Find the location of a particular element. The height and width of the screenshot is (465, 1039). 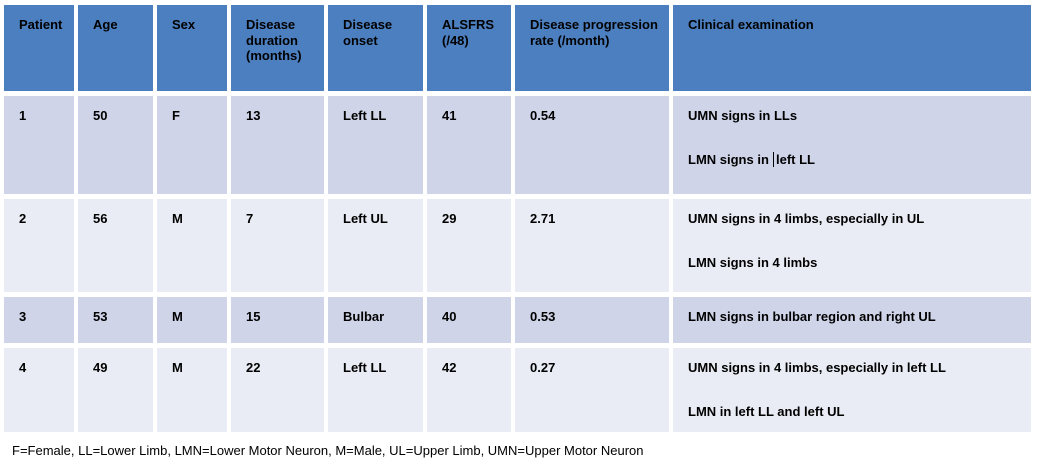

text-cursor is located at coordinates (773, 159).